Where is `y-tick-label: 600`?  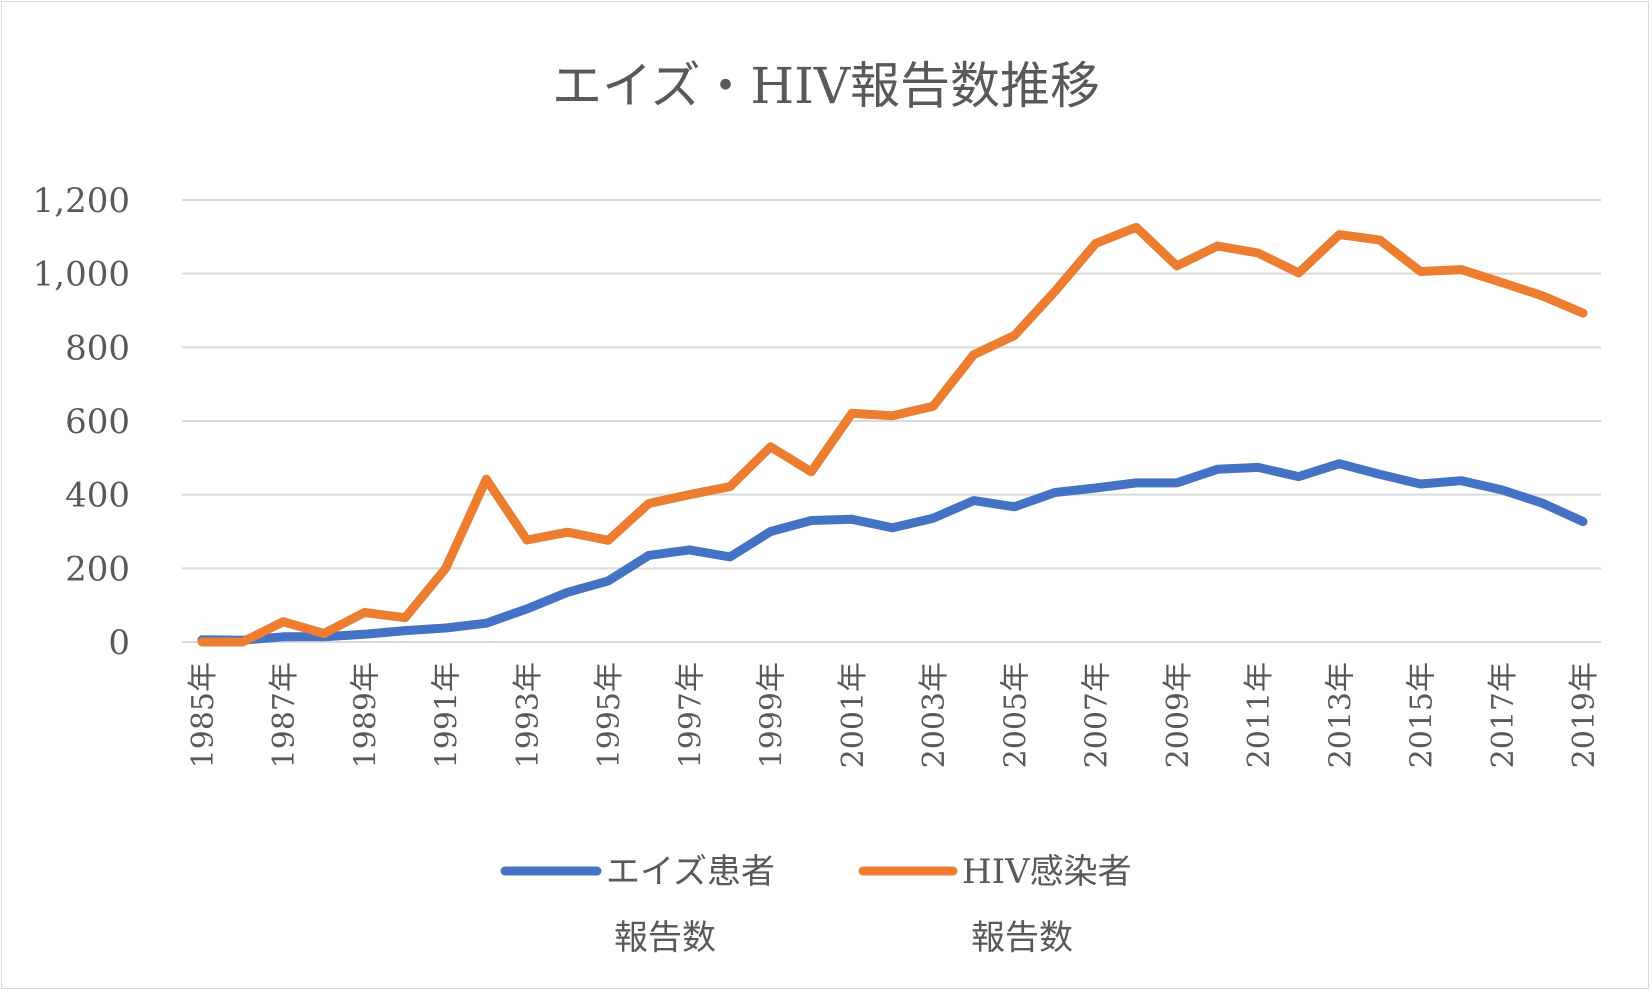 y-tick-label: 600 is located at coordinates (97, 422).